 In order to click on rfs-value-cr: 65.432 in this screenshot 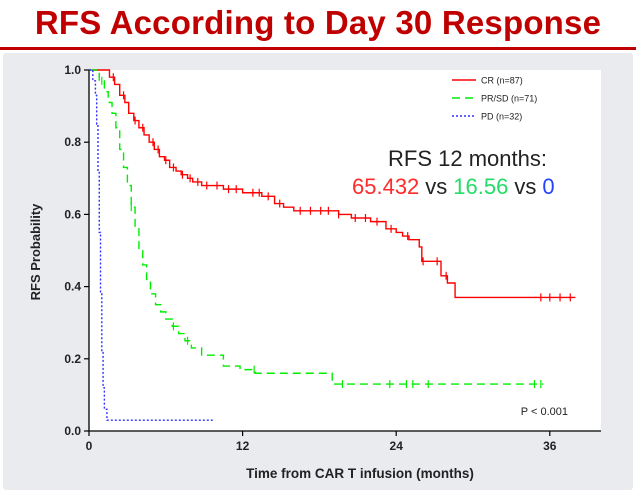, I will do `click(385, 186)`.